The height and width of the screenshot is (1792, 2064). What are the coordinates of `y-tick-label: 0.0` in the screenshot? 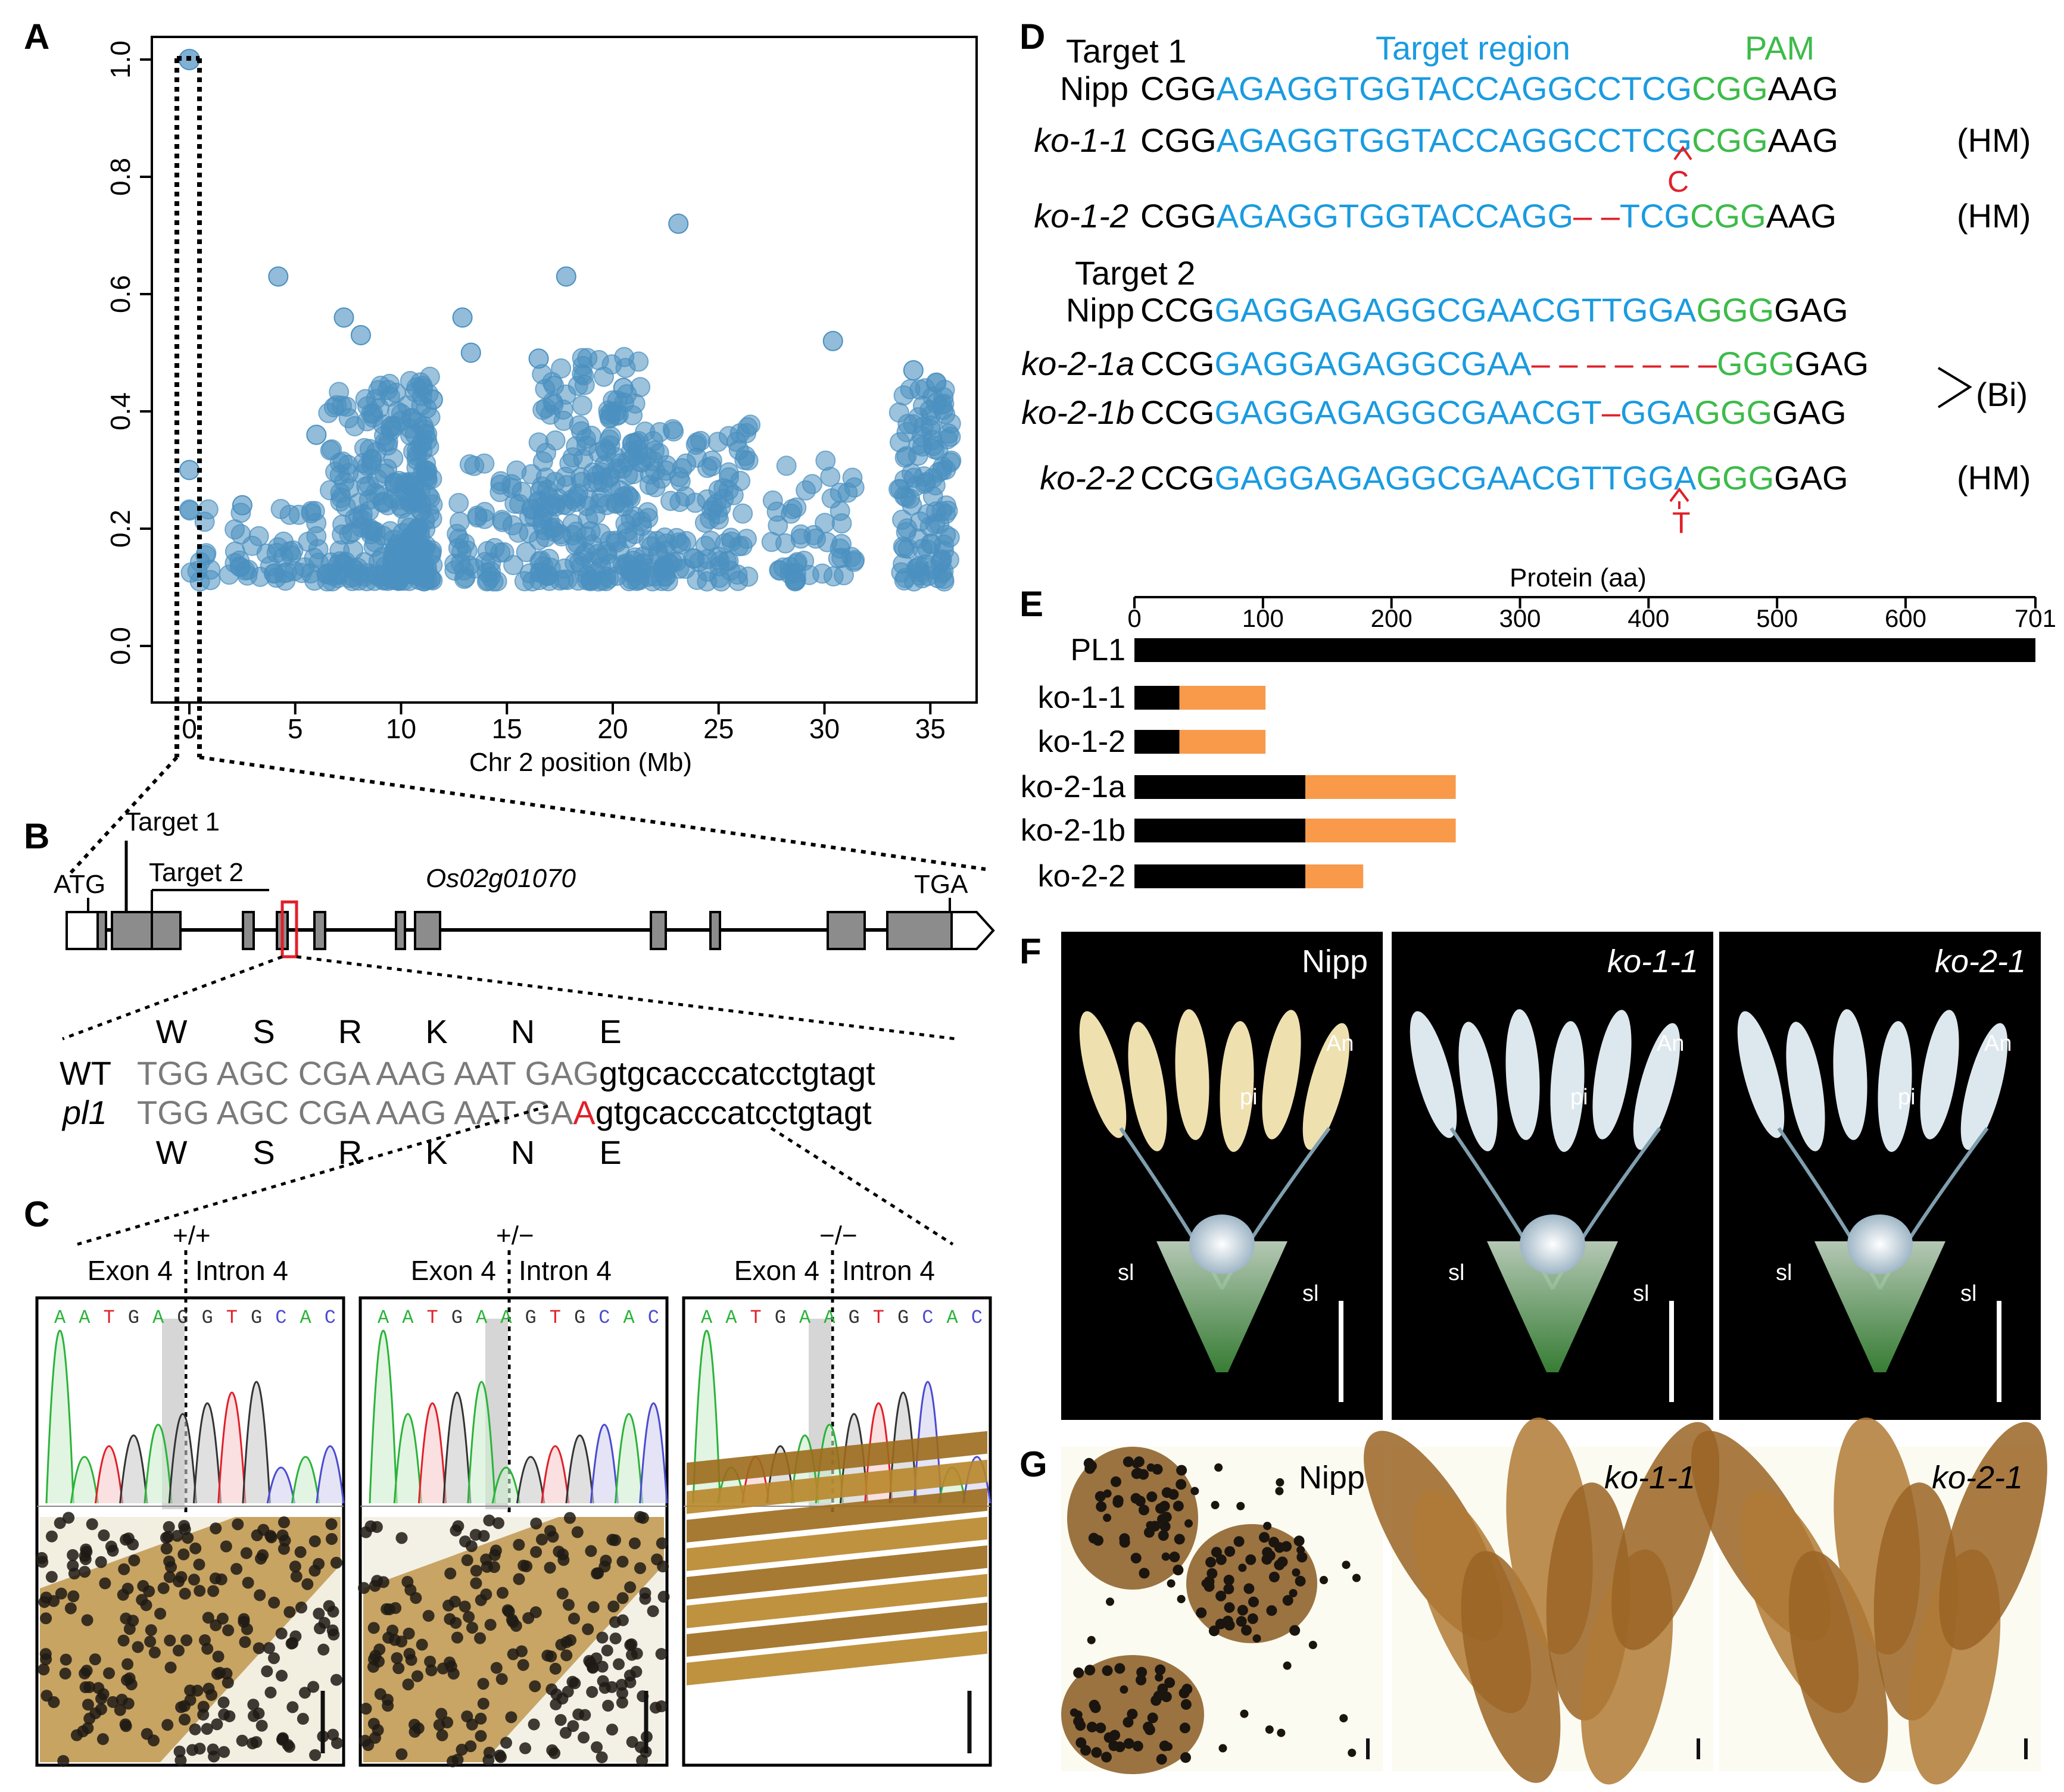 It's located at (120, 646).